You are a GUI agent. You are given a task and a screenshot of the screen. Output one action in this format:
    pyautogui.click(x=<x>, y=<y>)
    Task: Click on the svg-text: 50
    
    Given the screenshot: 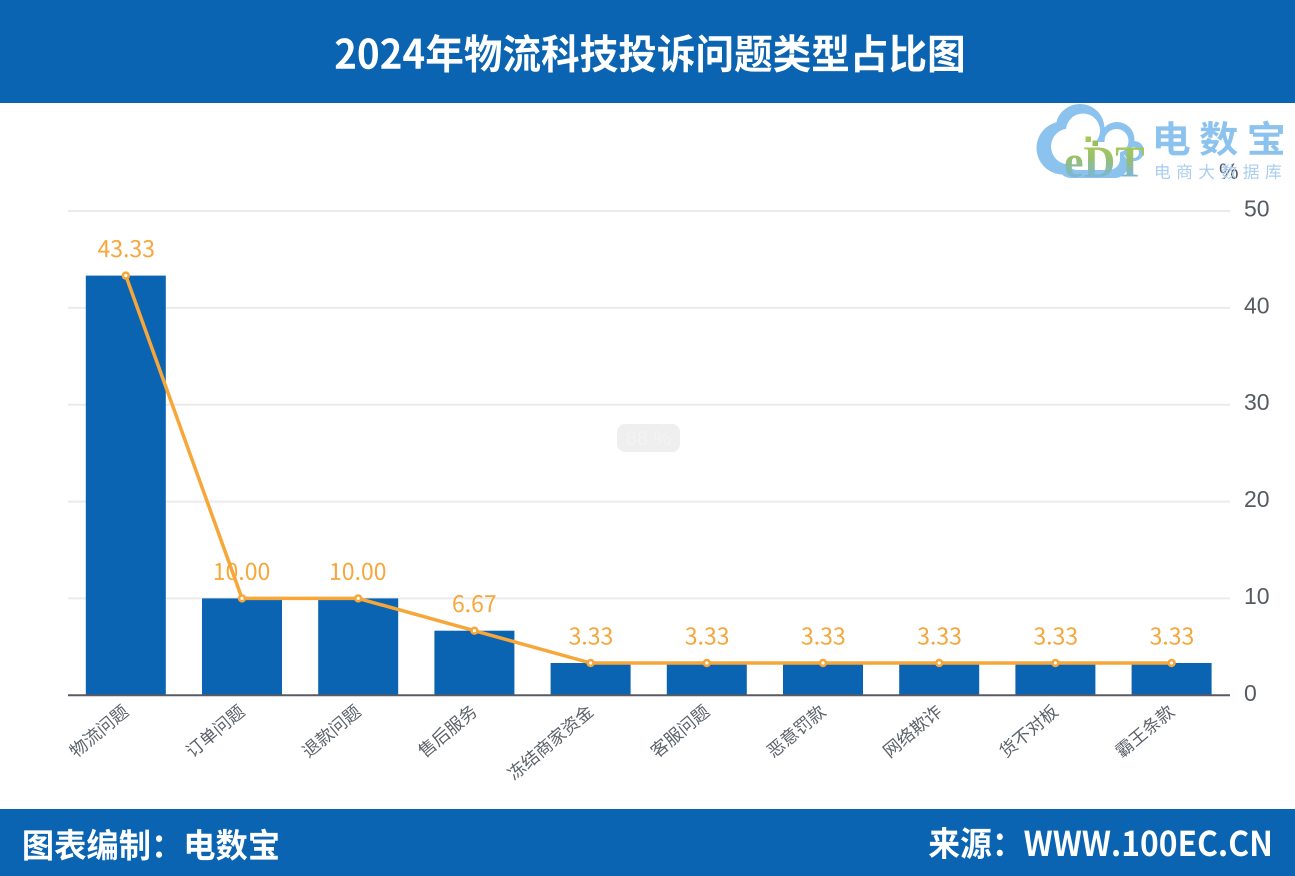 What is the action you would take?
    pyautogui.click(x=1257, y=209)
    